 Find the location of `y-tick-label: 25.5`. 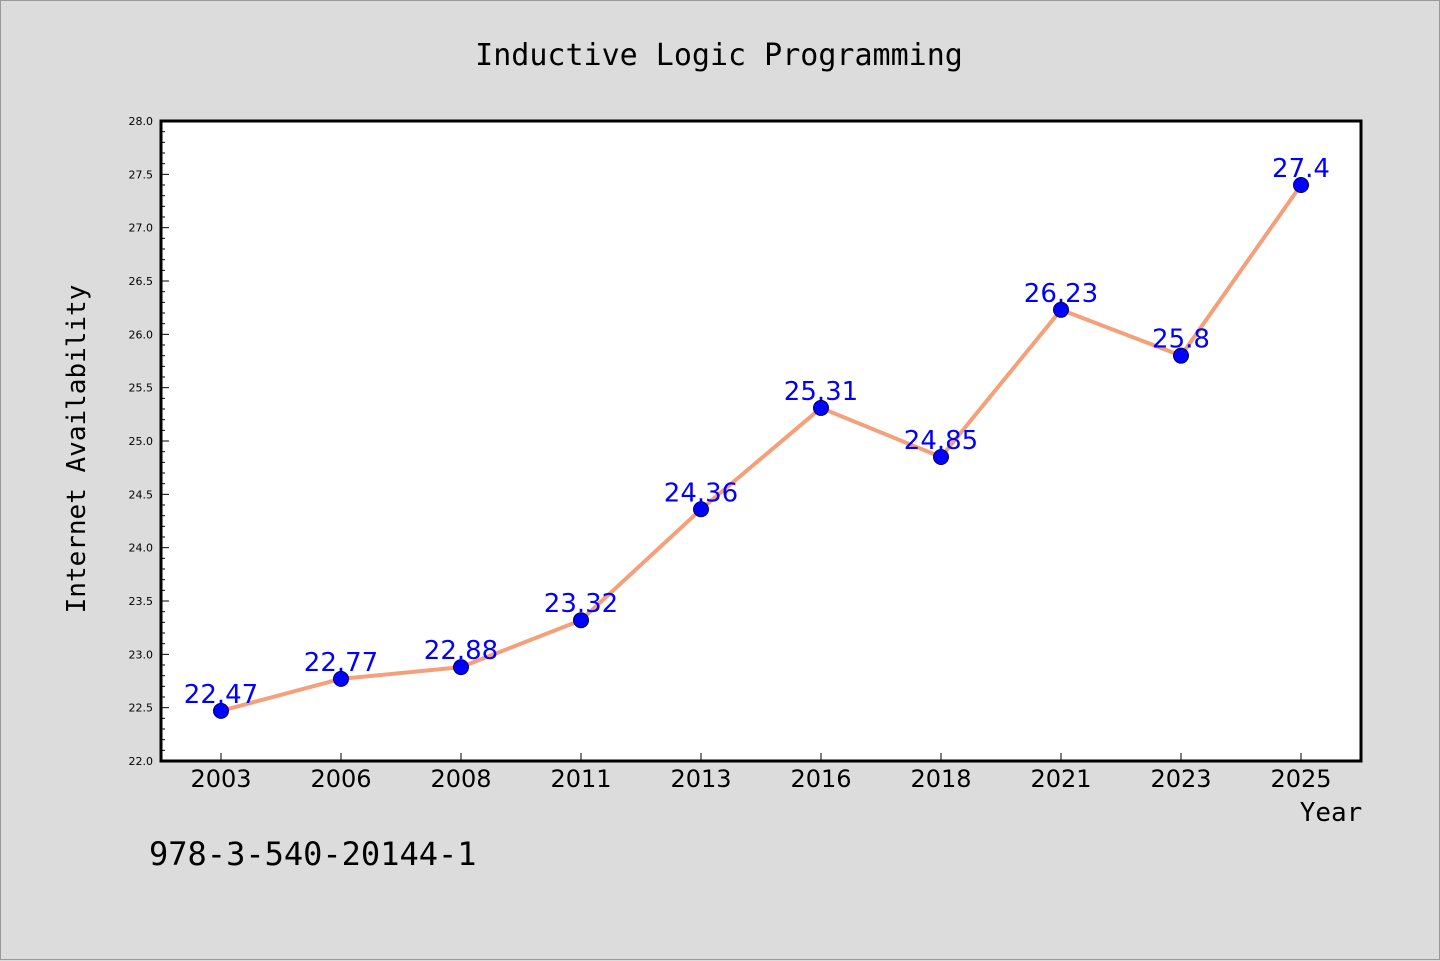

y-tick-label: 25.5 is located at coordinates (141, 388).